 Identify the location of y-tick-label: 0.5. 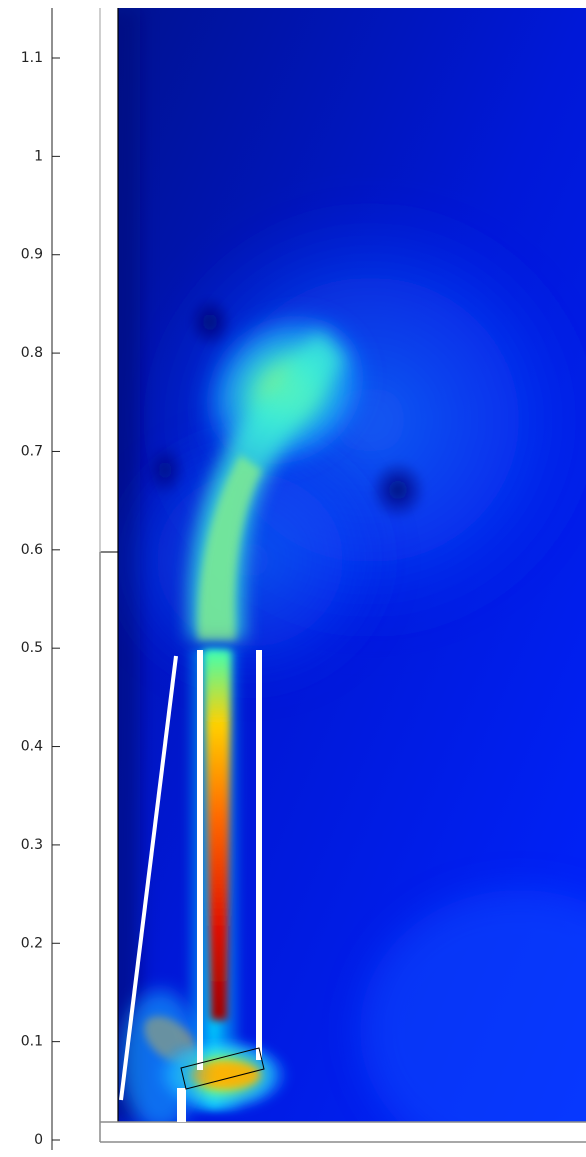
(32, 648).